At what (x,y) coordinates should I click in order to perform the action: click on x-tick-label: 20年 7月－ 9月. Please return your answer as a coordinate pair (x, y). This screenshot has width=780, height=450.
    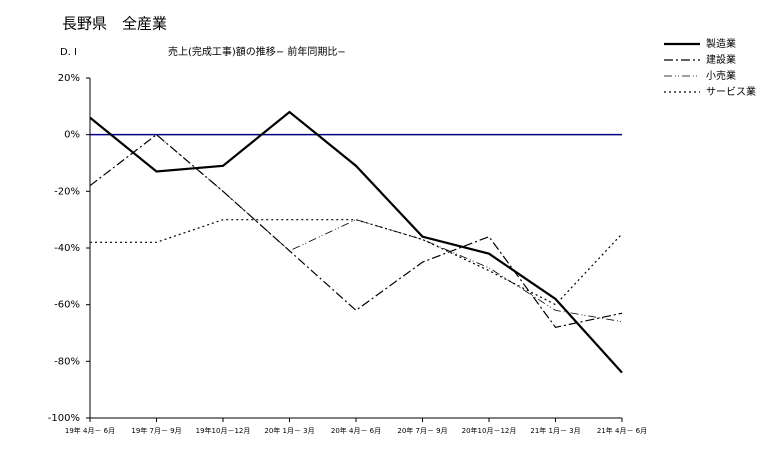
    Looking at the image, I should click on (422, 430).